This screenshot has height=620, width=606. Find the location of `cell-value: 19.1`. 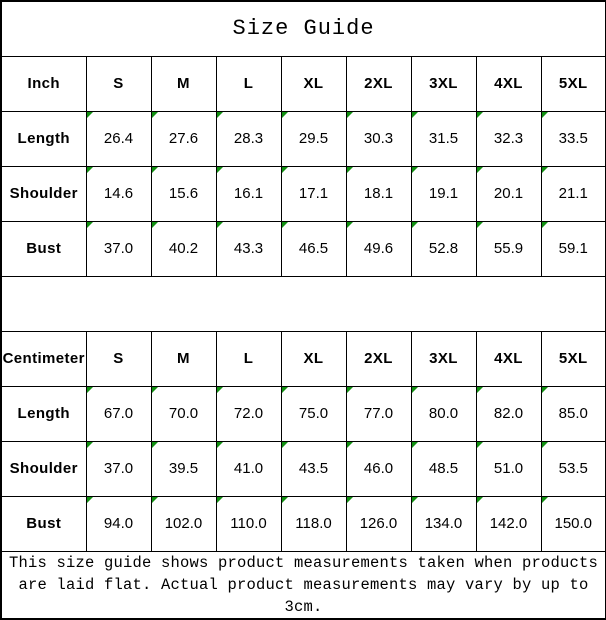

cell-value: 19.1 is located at coordinates (443, 193).